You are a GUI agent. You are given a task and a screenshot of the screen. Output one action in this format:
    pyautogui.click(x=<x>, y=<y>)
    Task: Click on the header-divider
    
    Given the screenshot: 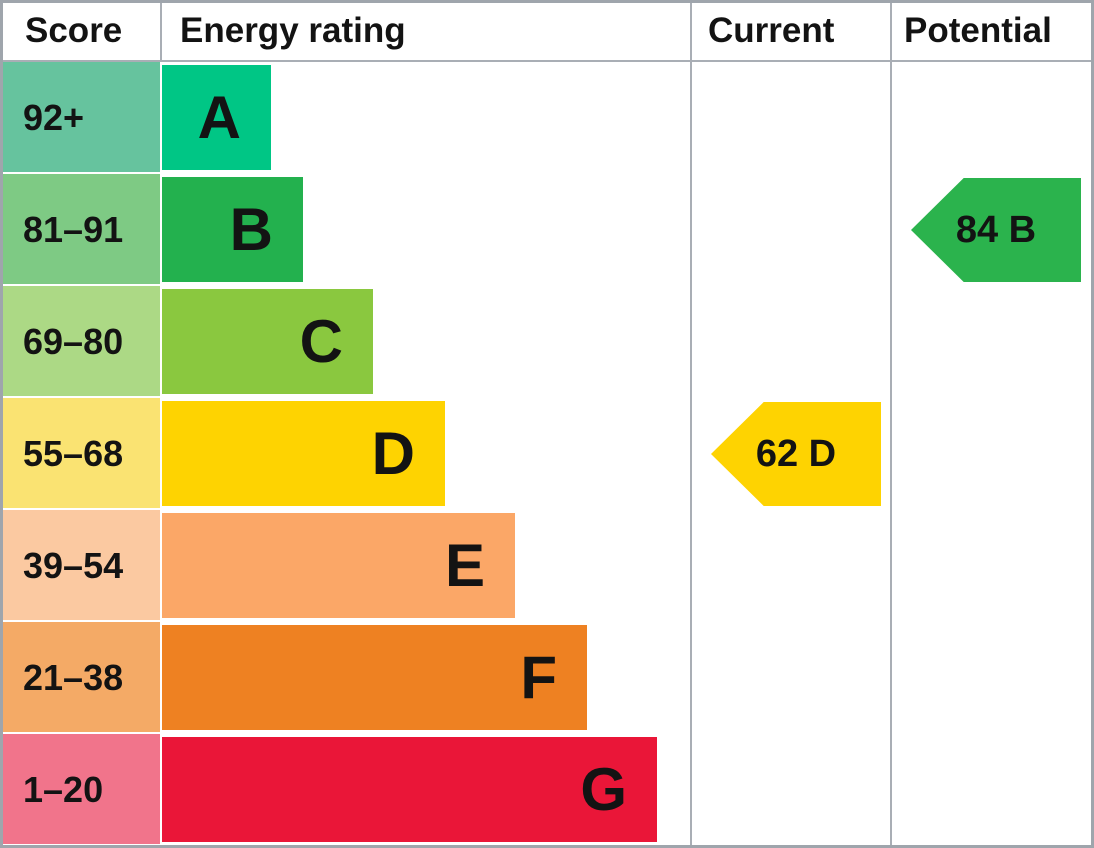 What is the action you would take?
    pyautogui.click(x=547, y=61)
    